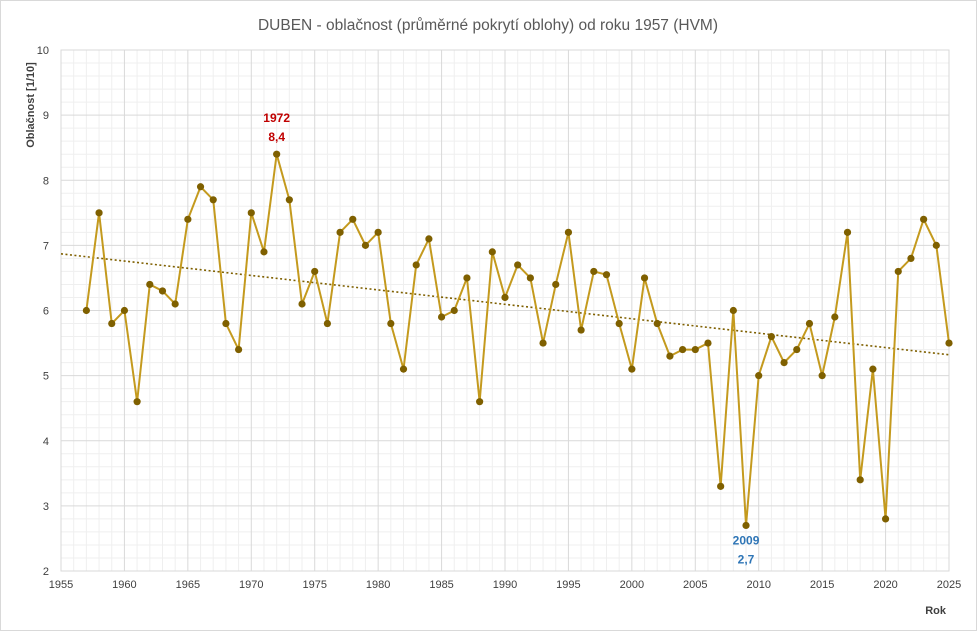 This screenshot has height=631, width=977. Describe the element at coordinates (46, 377) in the screenshot. I see `y-tick-label: 5` at that location.